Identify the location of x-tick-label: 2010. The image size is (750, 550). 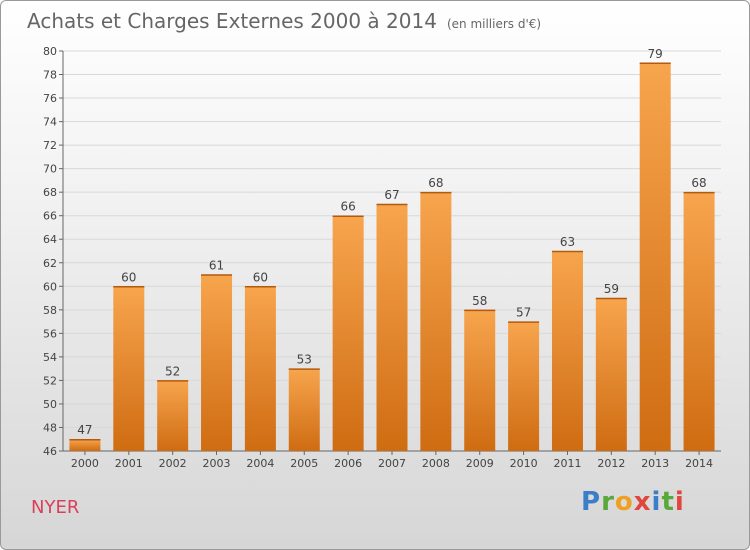
(524, 463).